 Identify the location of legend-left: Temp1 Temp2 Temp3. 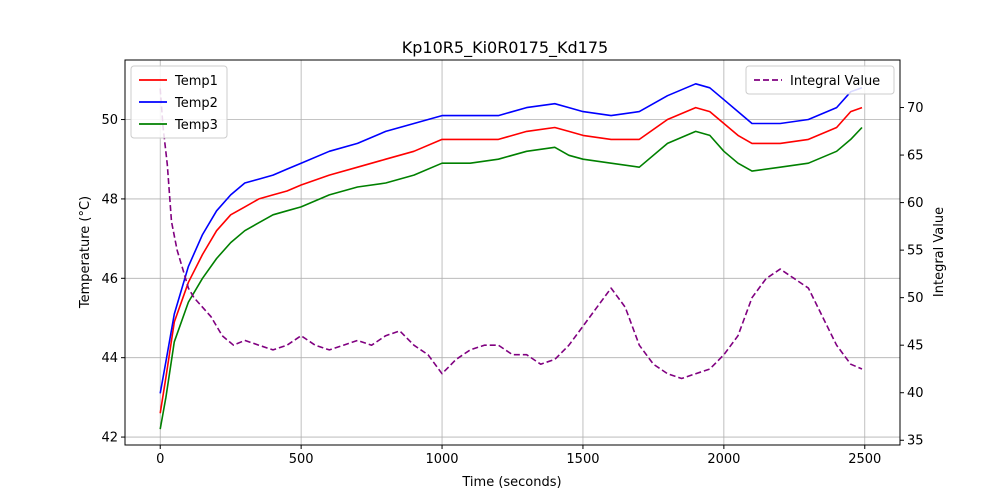
(179, 102).